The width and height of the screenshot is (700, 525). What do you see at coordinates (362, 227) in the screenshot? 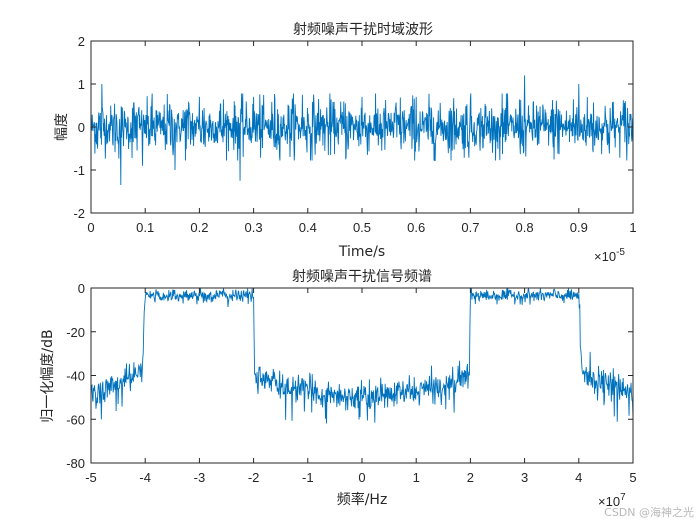
I see `x-tick-label: 0.5` at bounding box center [362, 227].